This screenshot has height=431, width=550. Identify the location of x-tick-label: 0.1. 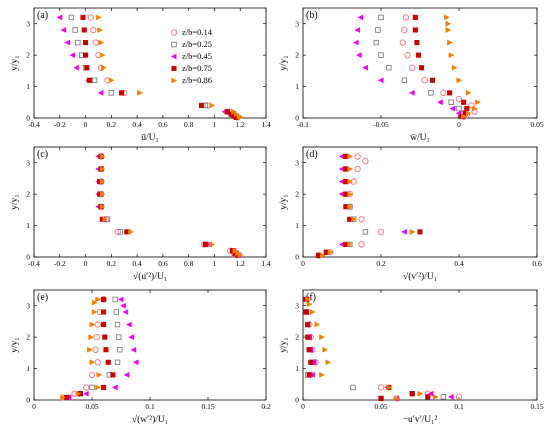
(459, 406).